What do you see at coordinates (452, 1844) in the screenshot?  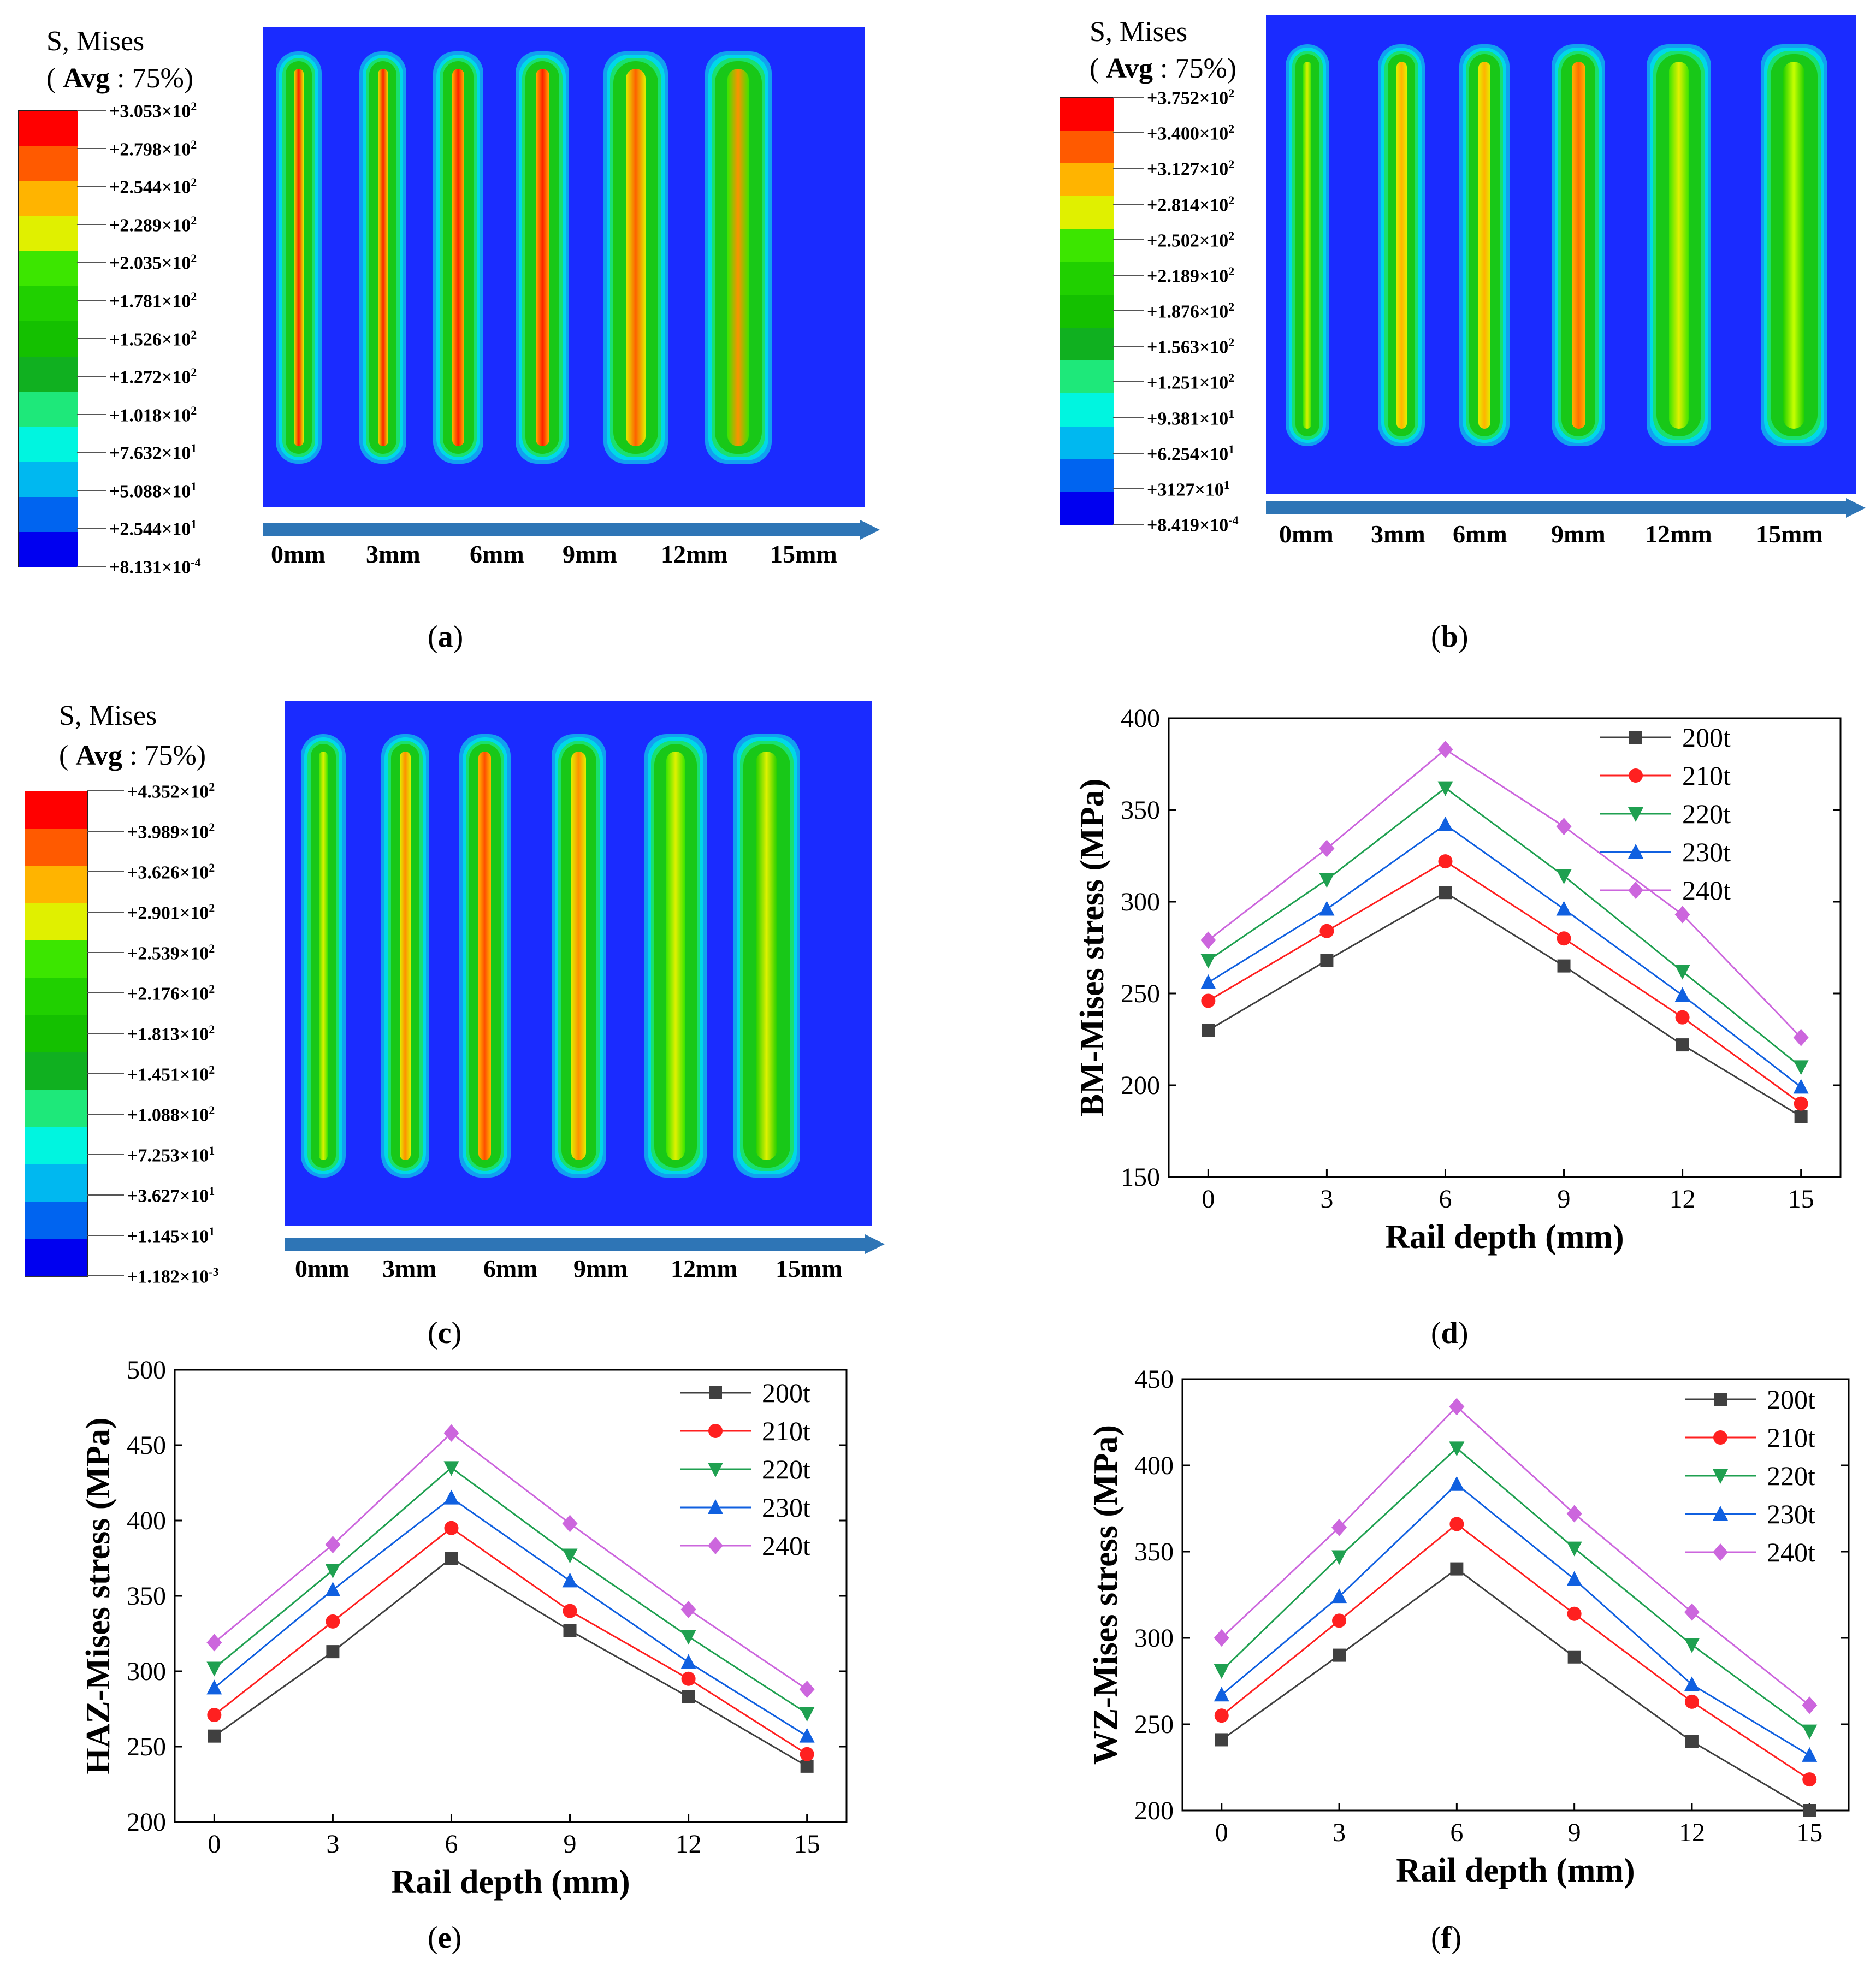 I see `x-tick-label: 6` at bounding box center [452, 1844].